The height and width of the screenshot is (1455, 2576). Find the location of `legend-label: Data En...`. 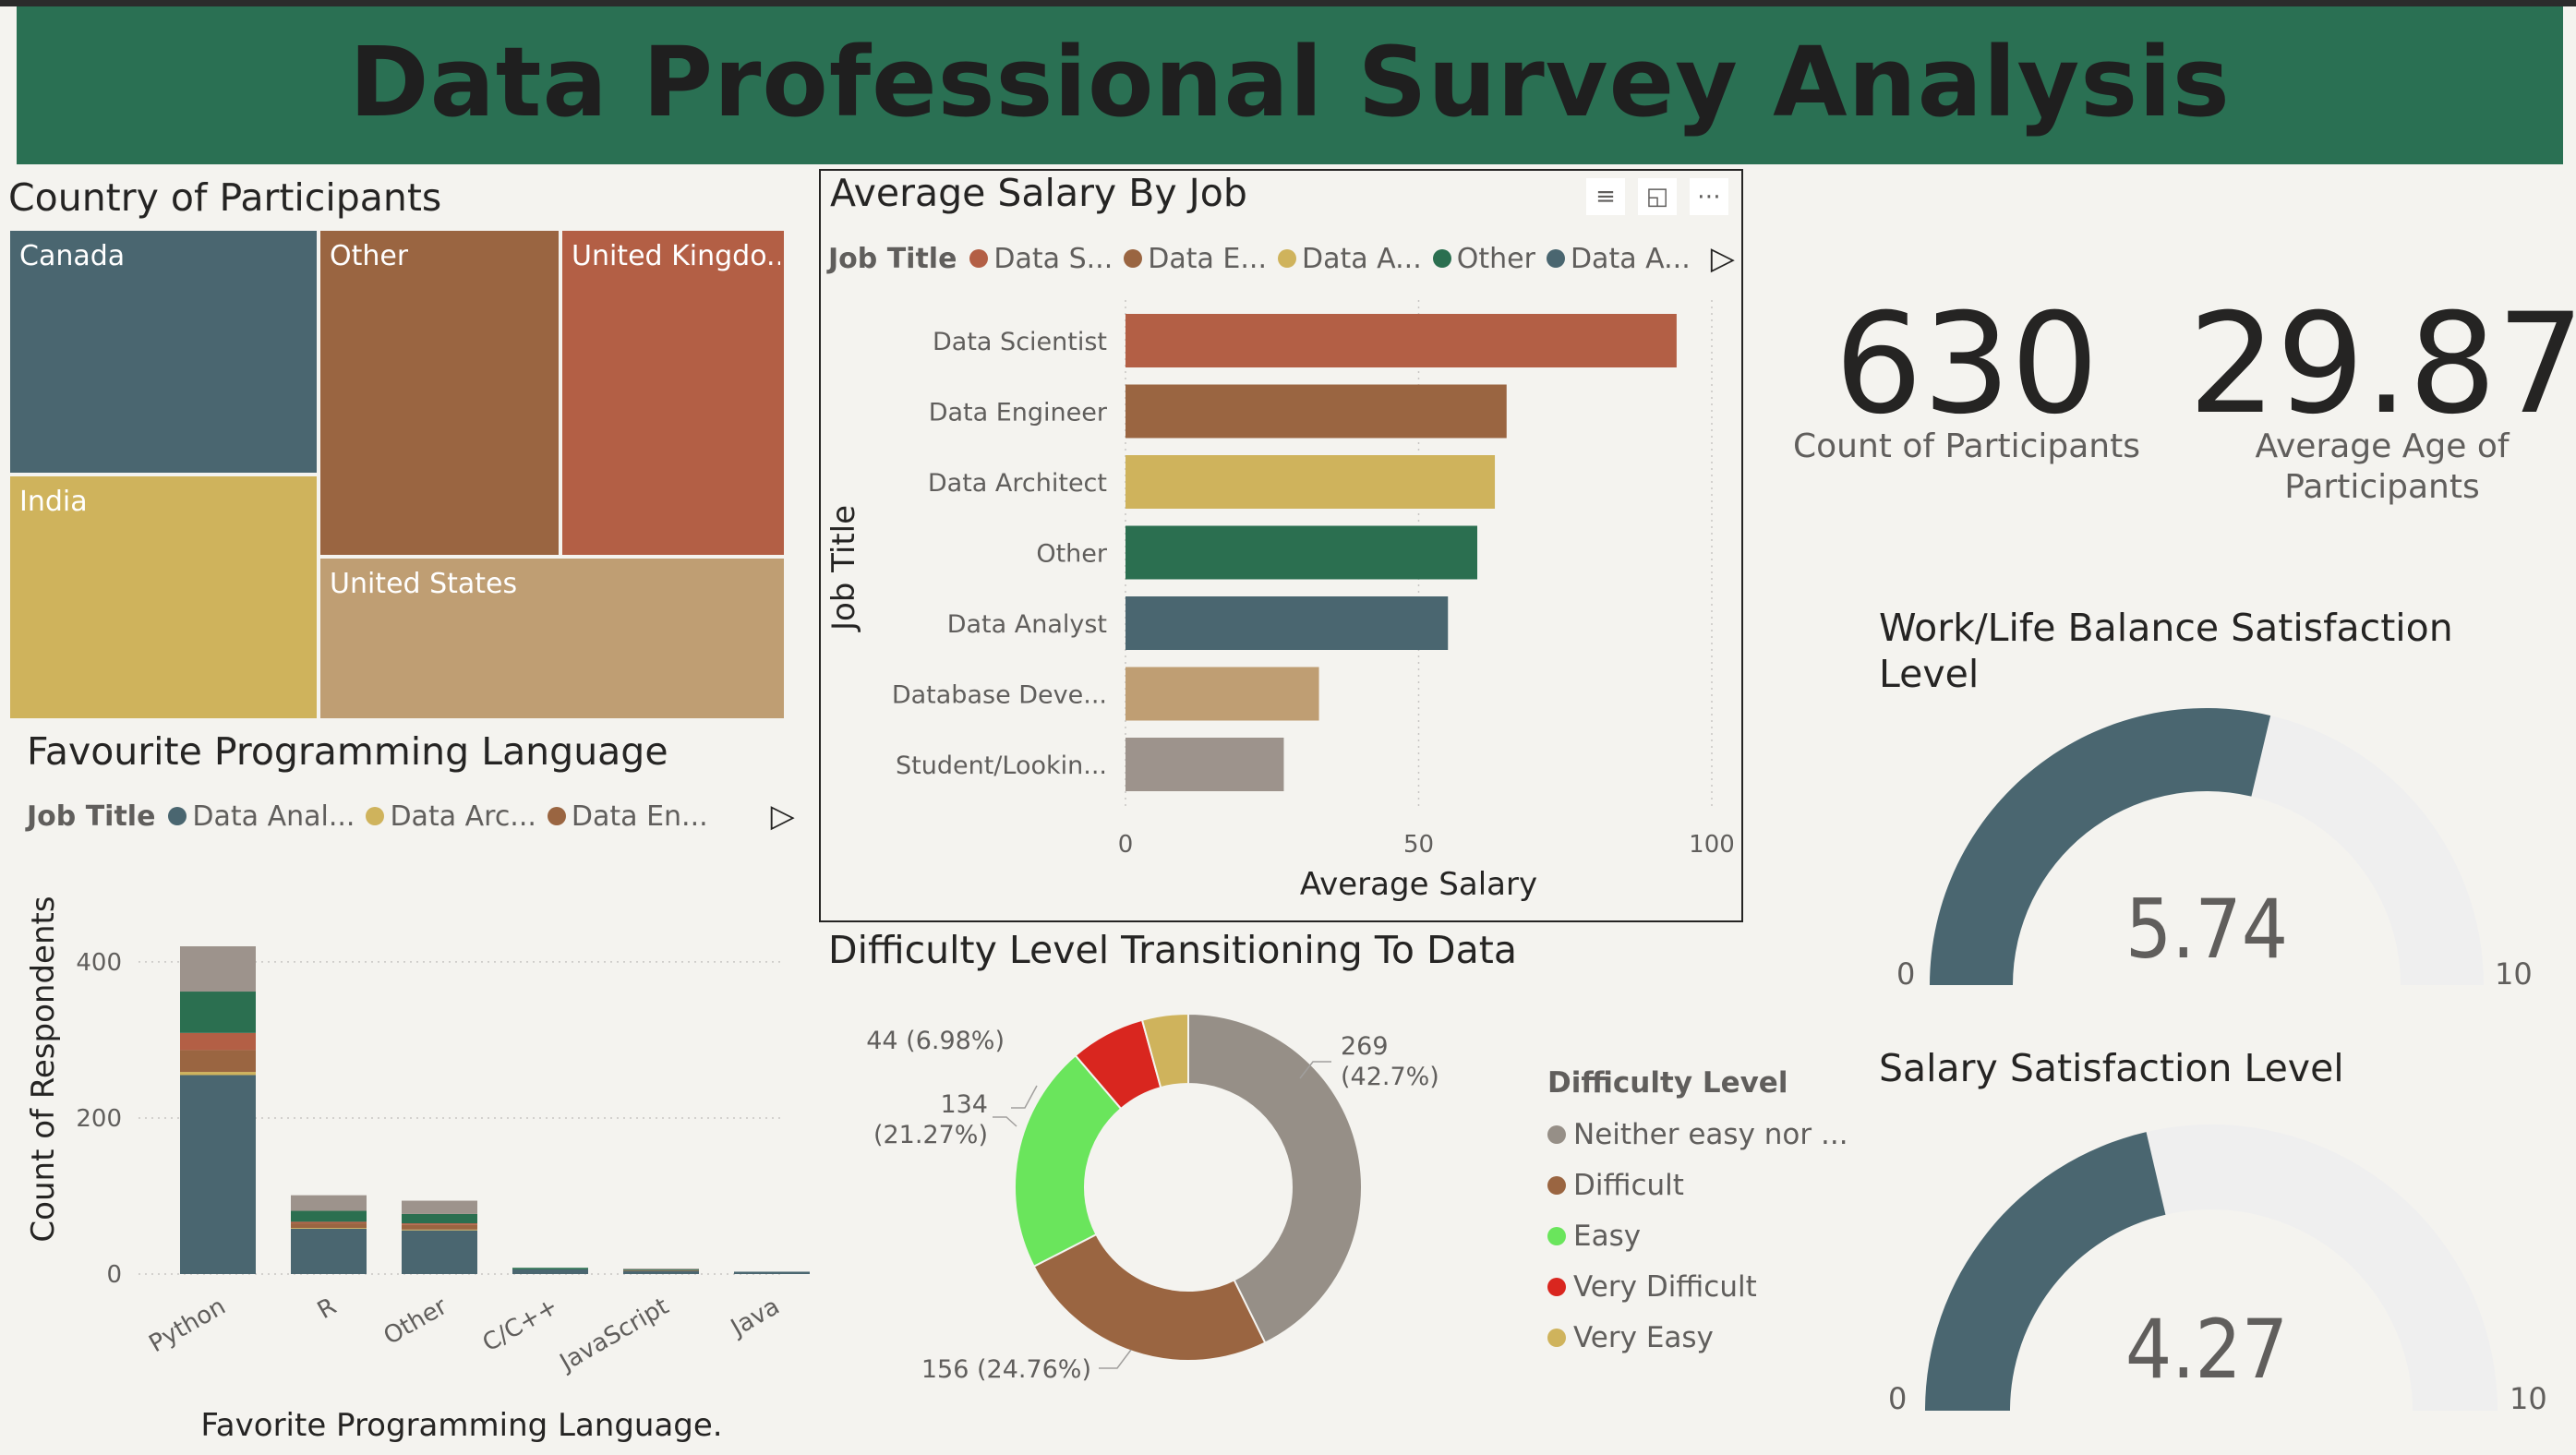

legend-label: Data En... is located at coordinates (639, 816).